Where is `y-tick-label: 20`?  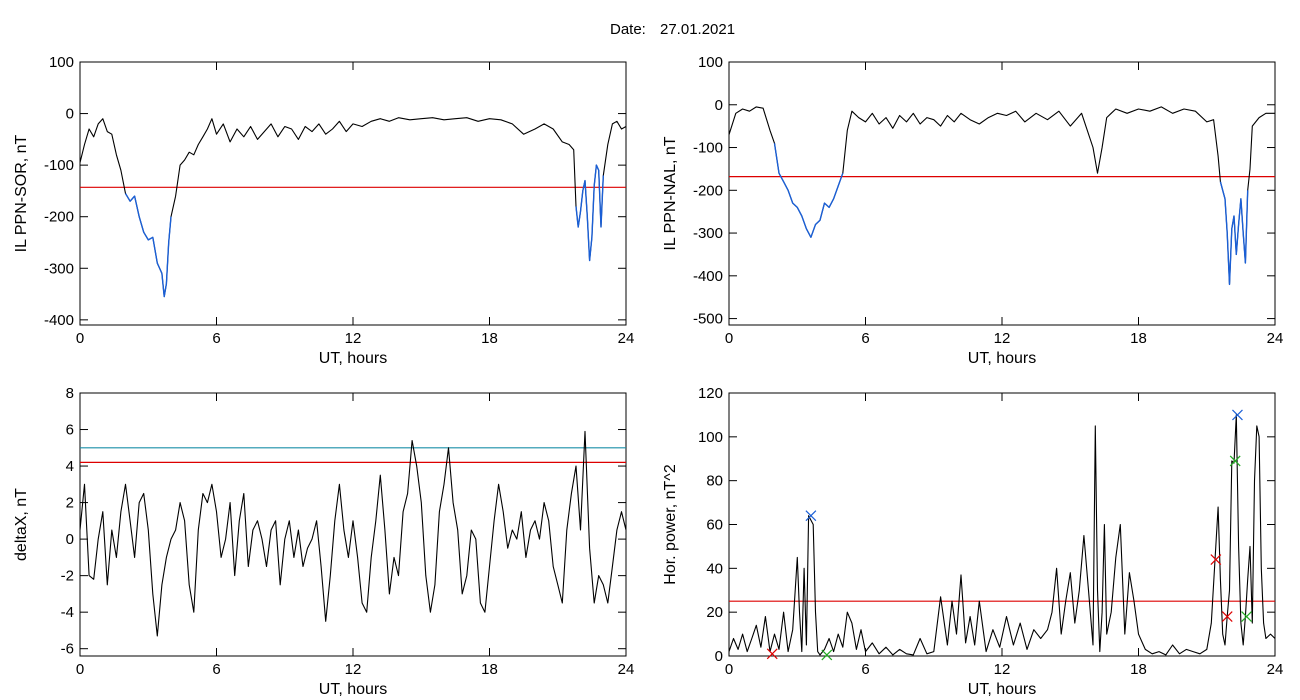 y-tick-label: 20 is located at coordinates (714, 612).